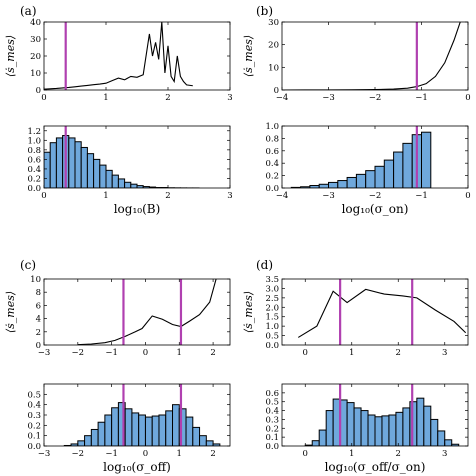 This screenshot has width=476, height=476. Describe the element at coordinates (34, 406) in the screenshot. I see `p3b-ytick-label: 0.4` at that location.